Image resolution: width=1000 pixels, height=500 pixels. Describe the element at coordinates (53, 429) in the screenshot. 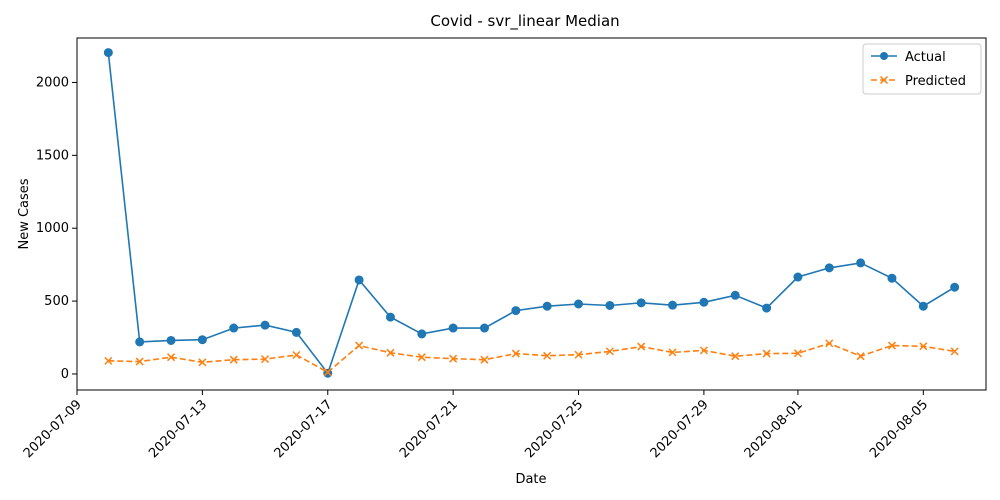

I see `x-tick-label: 2020-07-09` at that location.